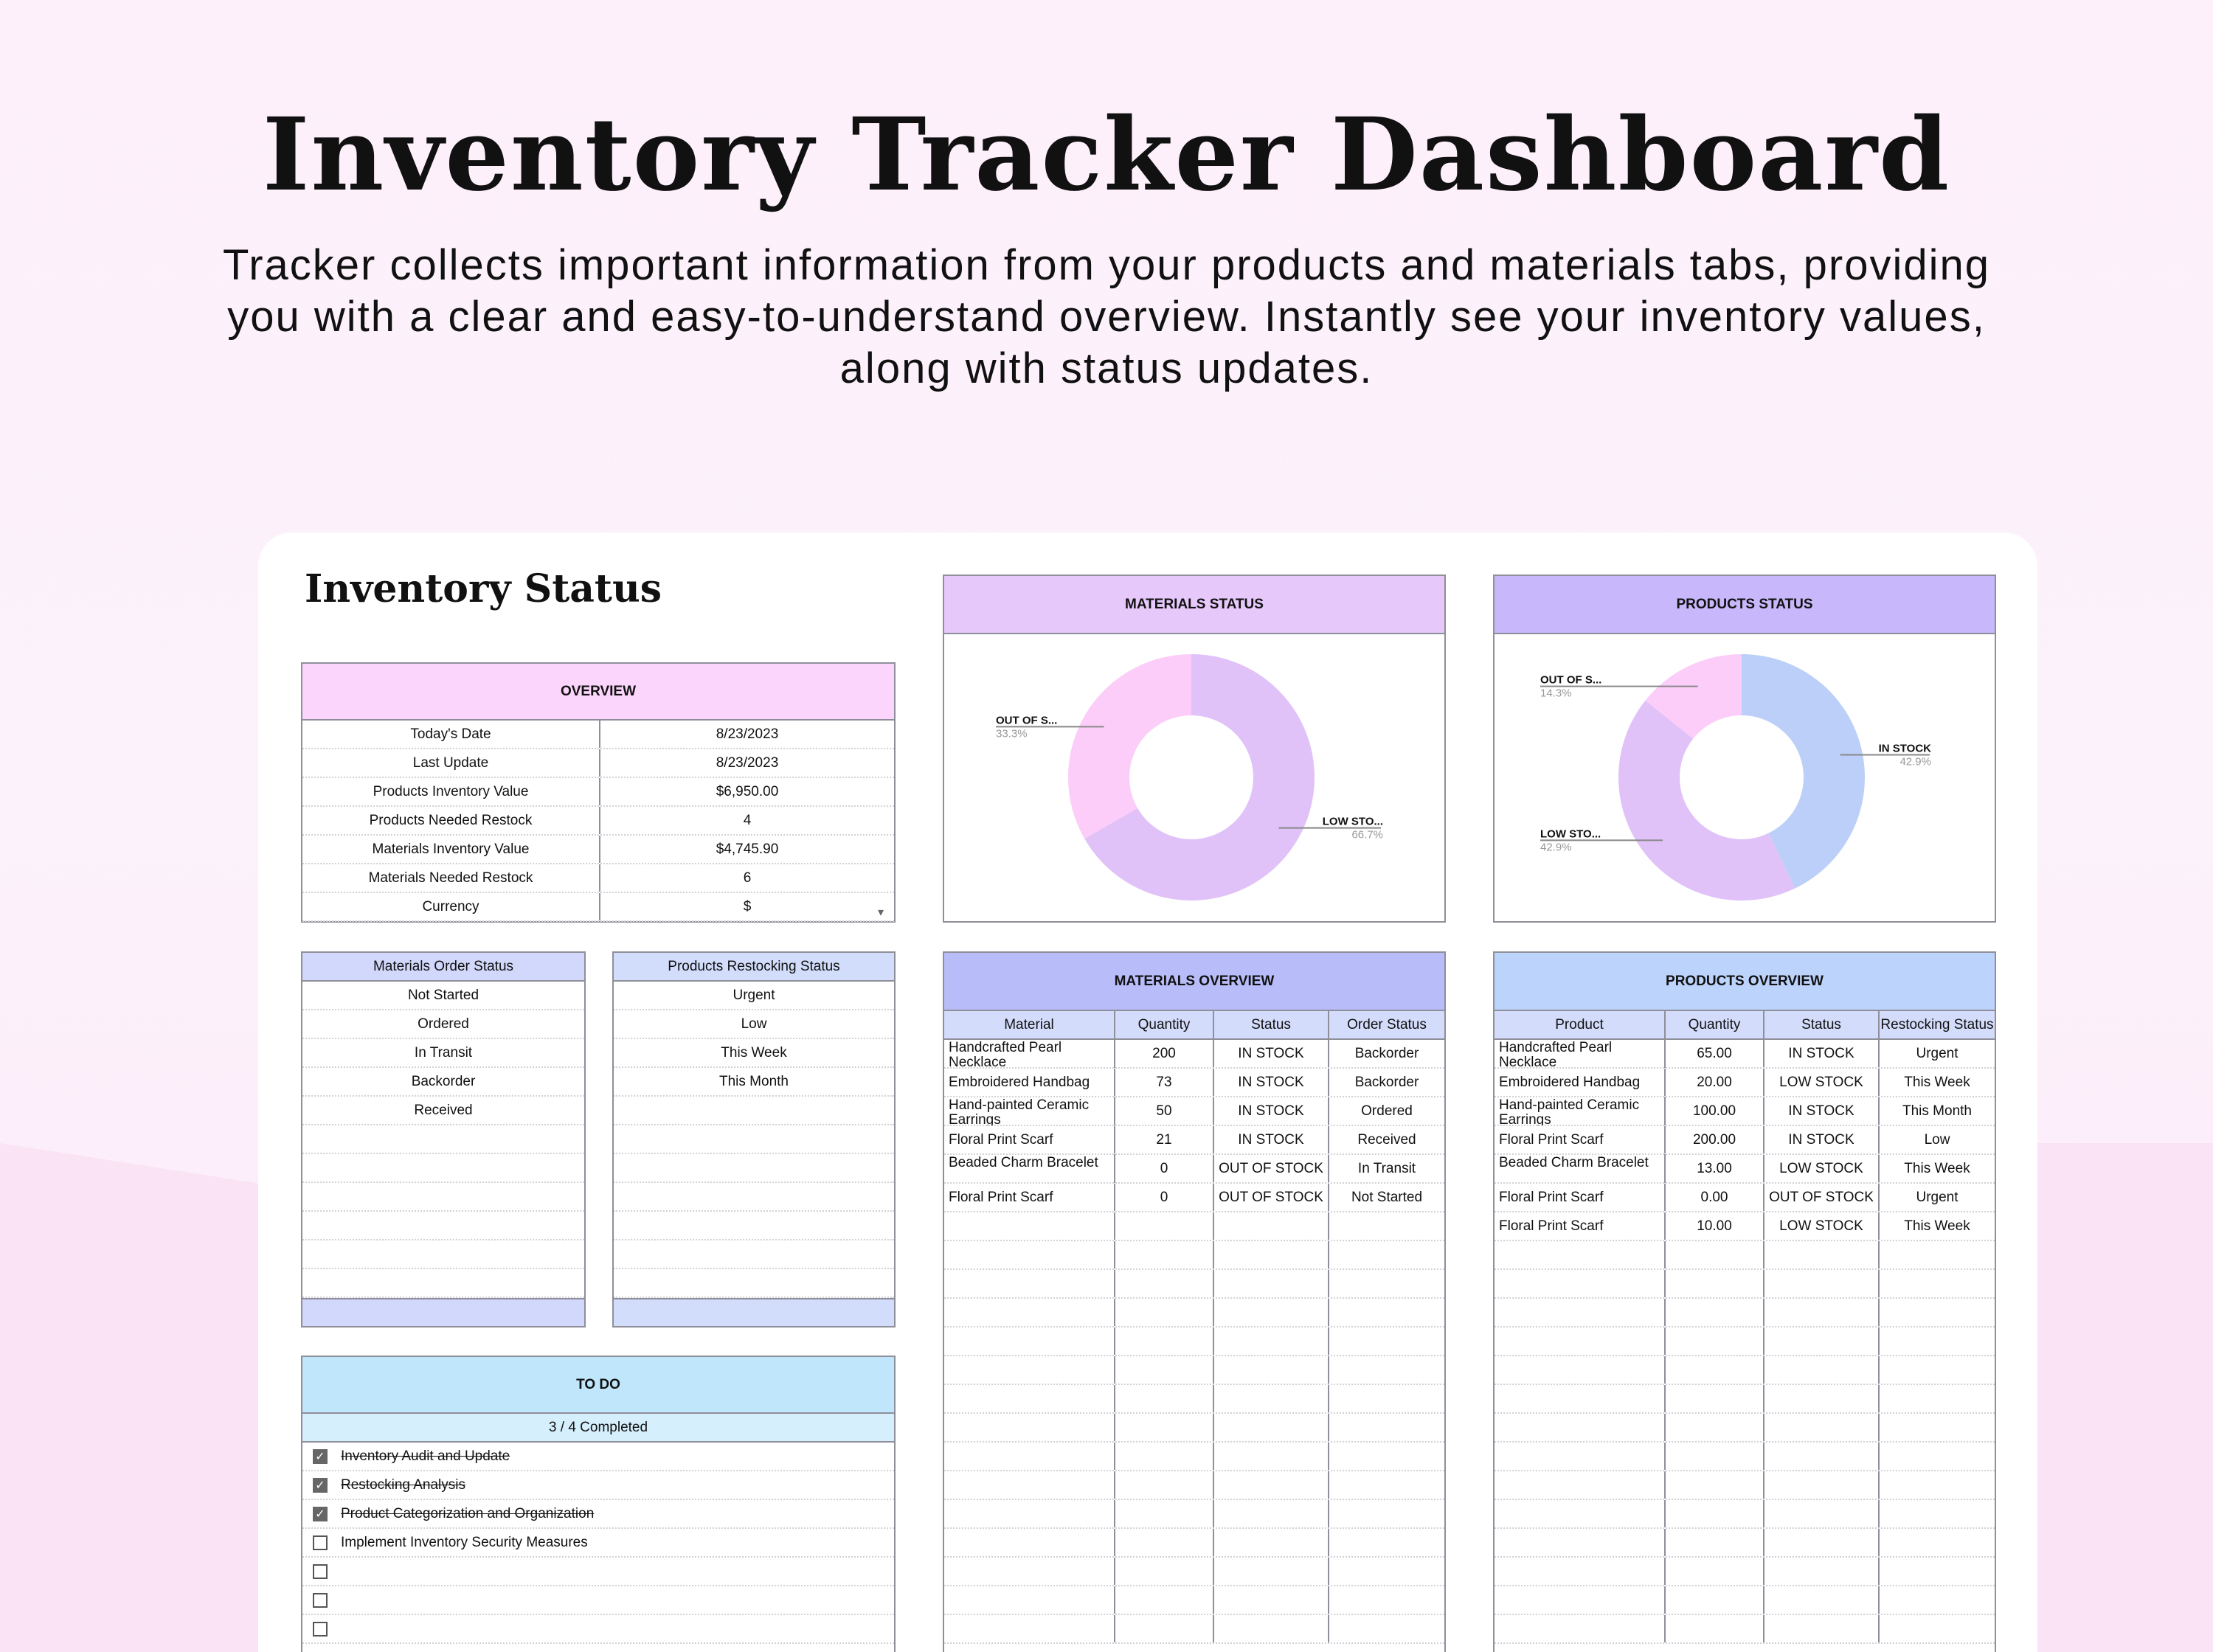 Image resolution: width=2213 pixels, height=1652 pixels. What do you see at coordinates (748, 791) in the screenshot?
I see `overview-value: $6,950.00` at bounding box center [748, 791].